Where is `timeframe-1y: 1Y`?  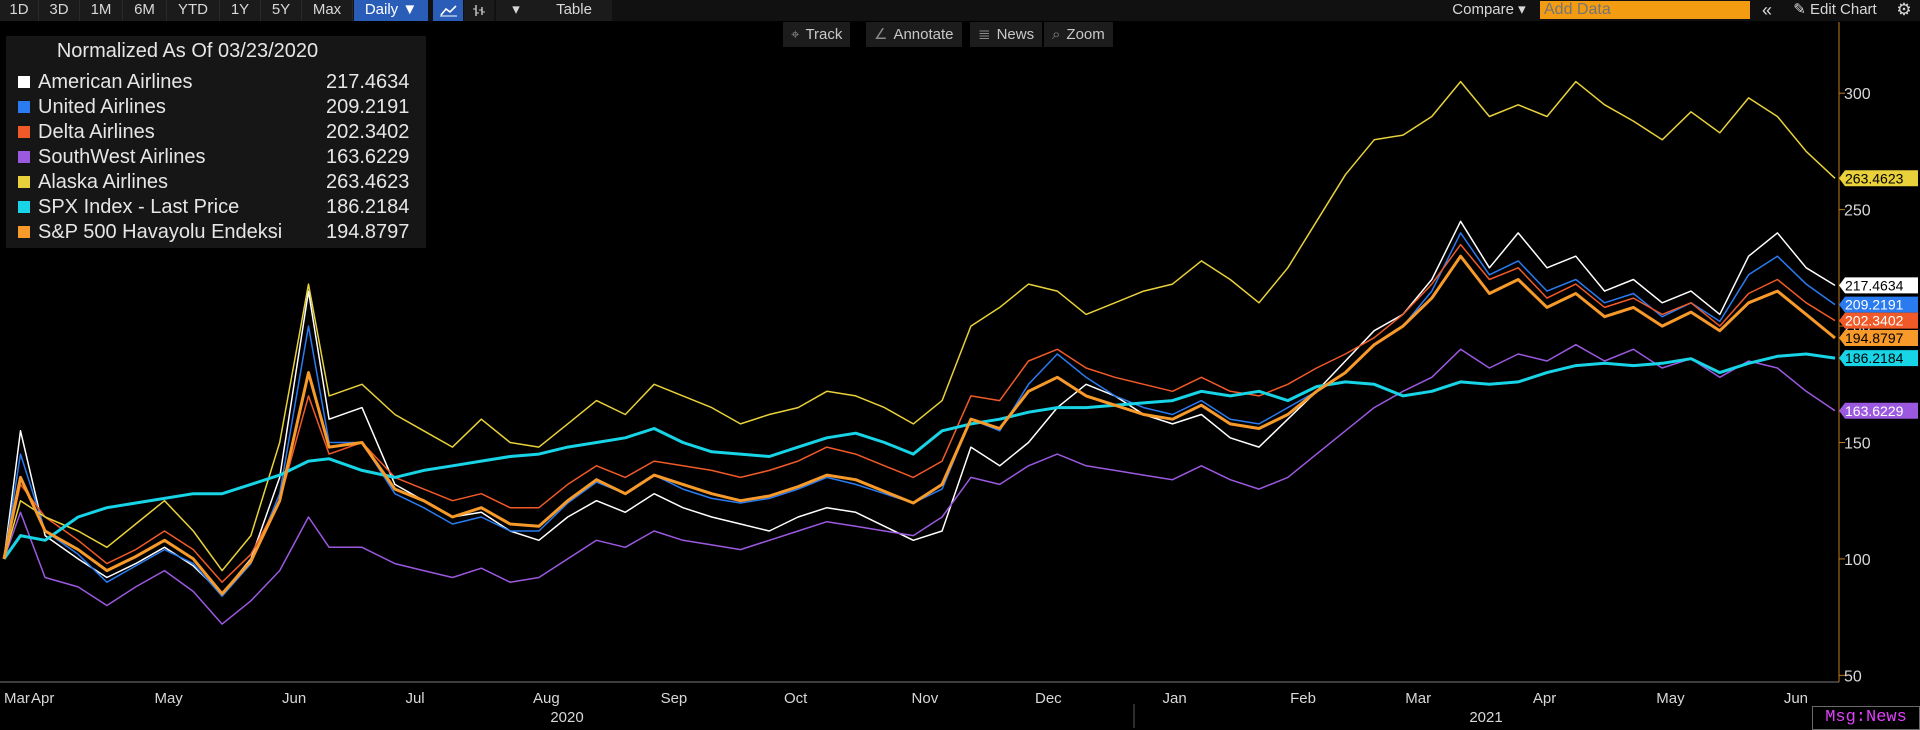 timeframe-1y: 1Y is located at coordinates (240, 10).